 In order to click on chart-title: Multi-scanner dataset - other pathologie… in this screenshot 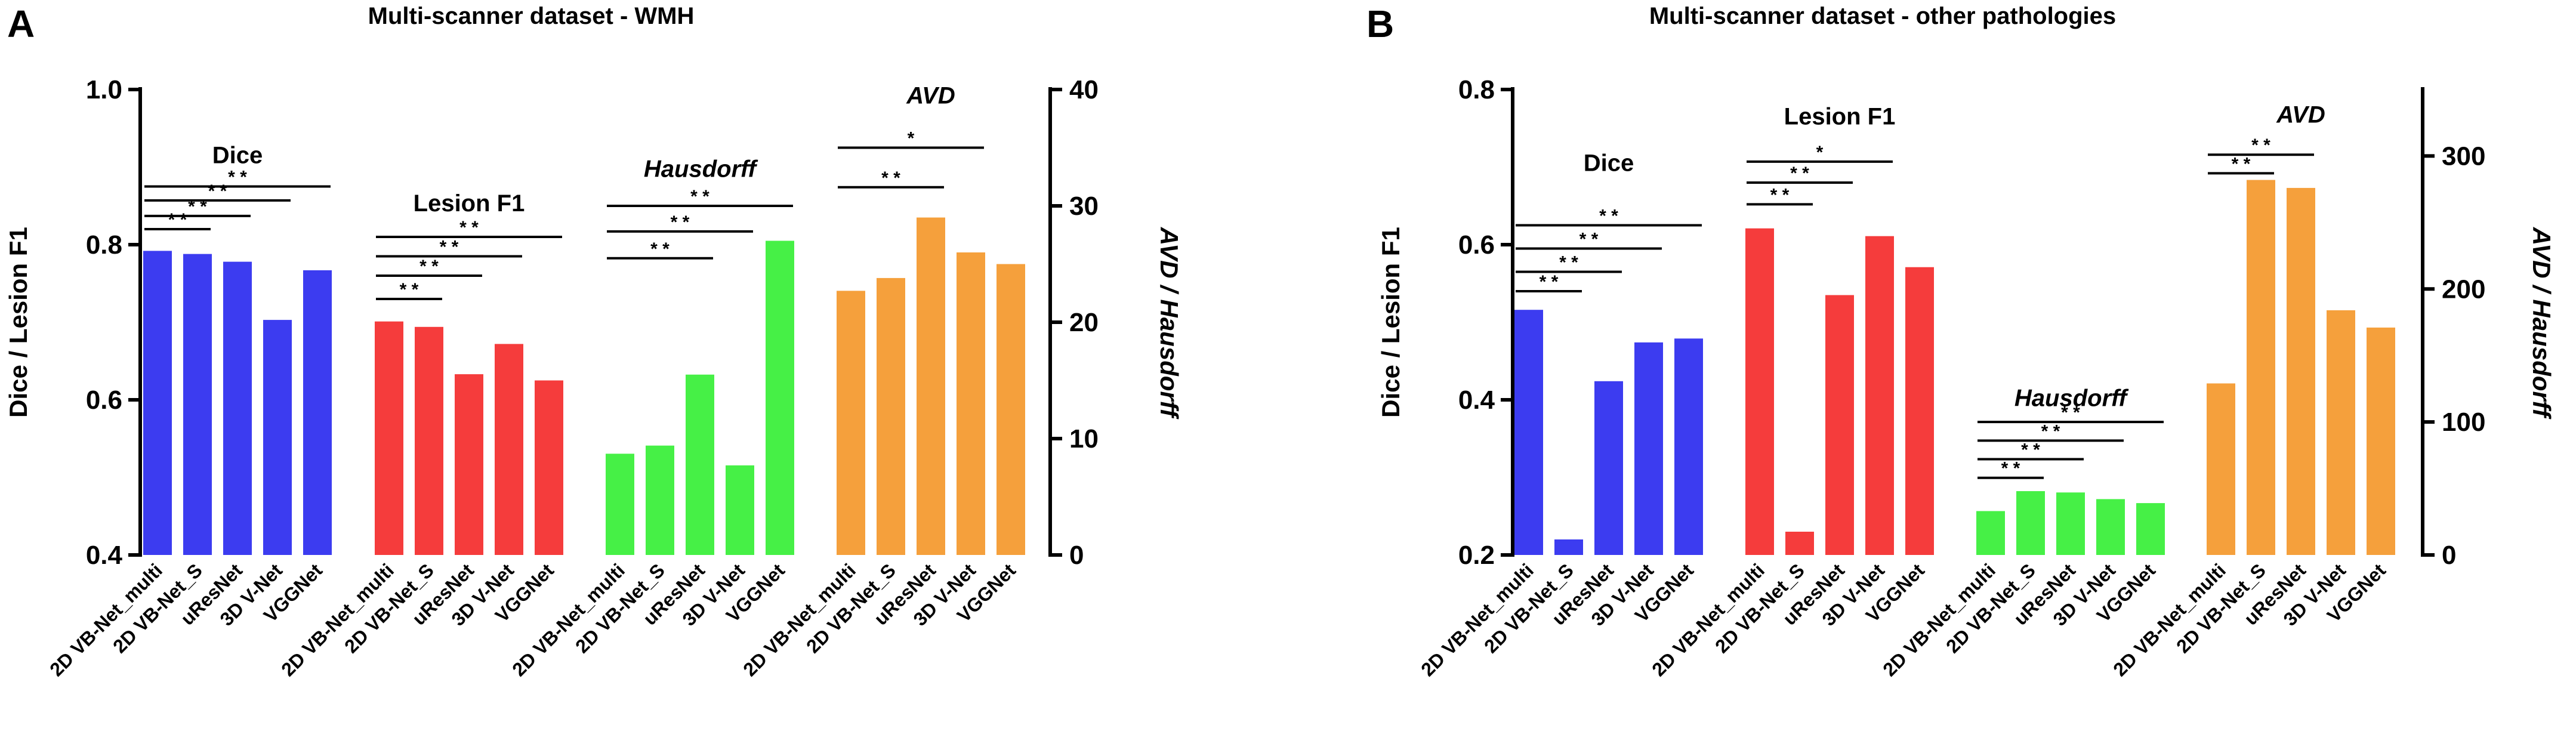, I will do `click(1882, 16)`.